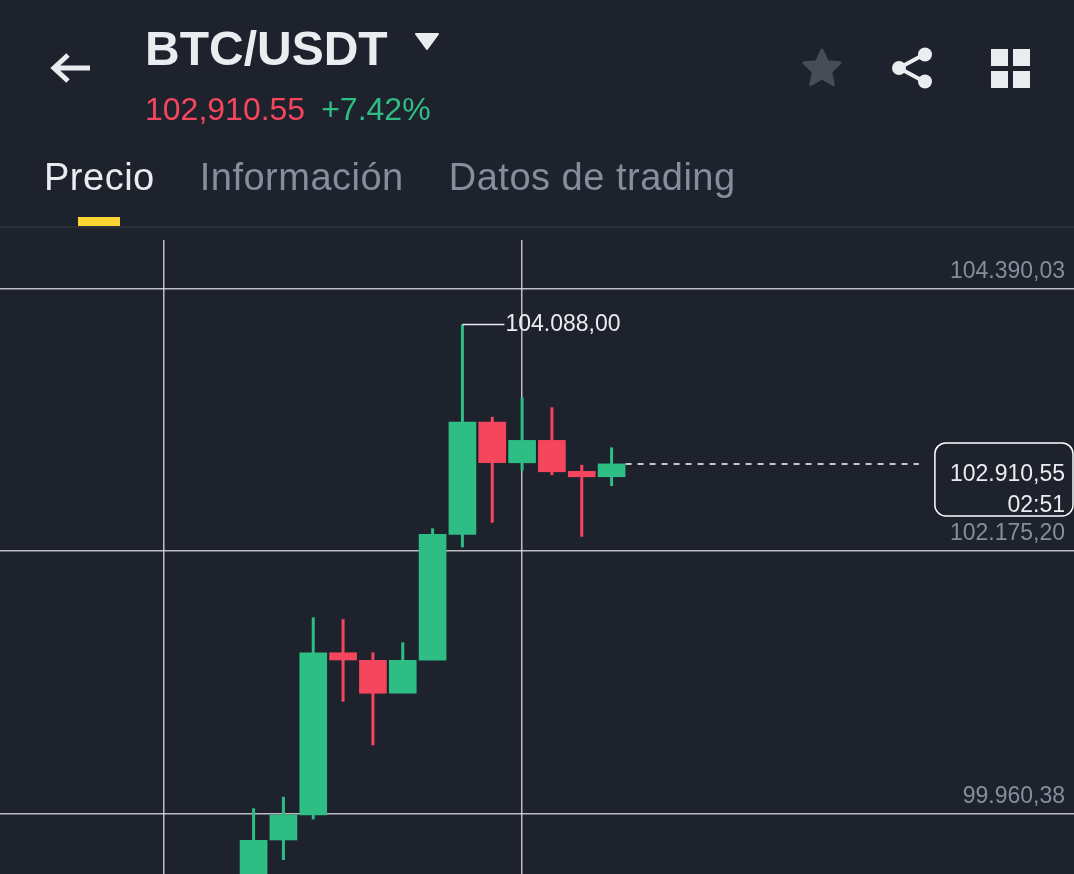  I want to click on y-tick-label: 102.175,20, so click(1007, 532).